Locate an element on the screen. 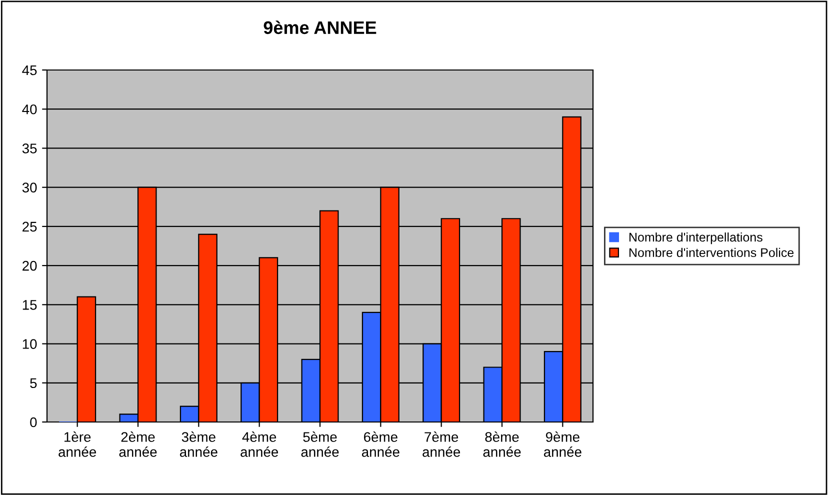 The image size is (829, 495). y-tick-label: 35 is located at coordinates (29, 149).